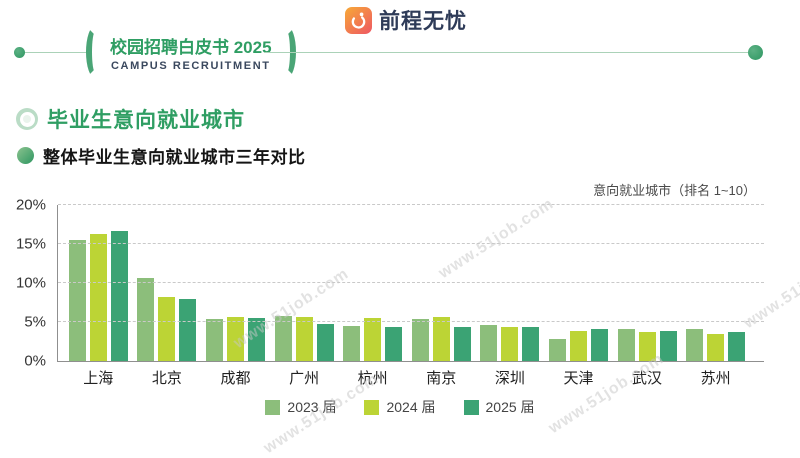 Image resolution: width=800 pixels, height=458 pixels. I want to click on logo-51job: 前程无忧, so click(406, 20).